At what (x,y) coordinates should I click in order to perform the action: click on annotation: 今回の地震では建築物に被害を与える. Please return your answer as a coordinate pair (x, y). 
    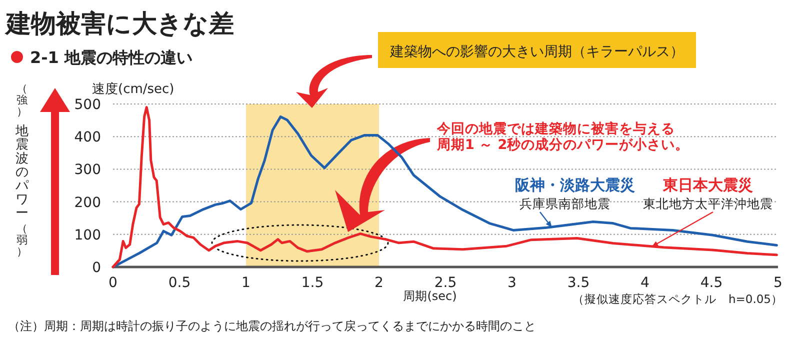
    Looking at the image, I should click on (555, 128).